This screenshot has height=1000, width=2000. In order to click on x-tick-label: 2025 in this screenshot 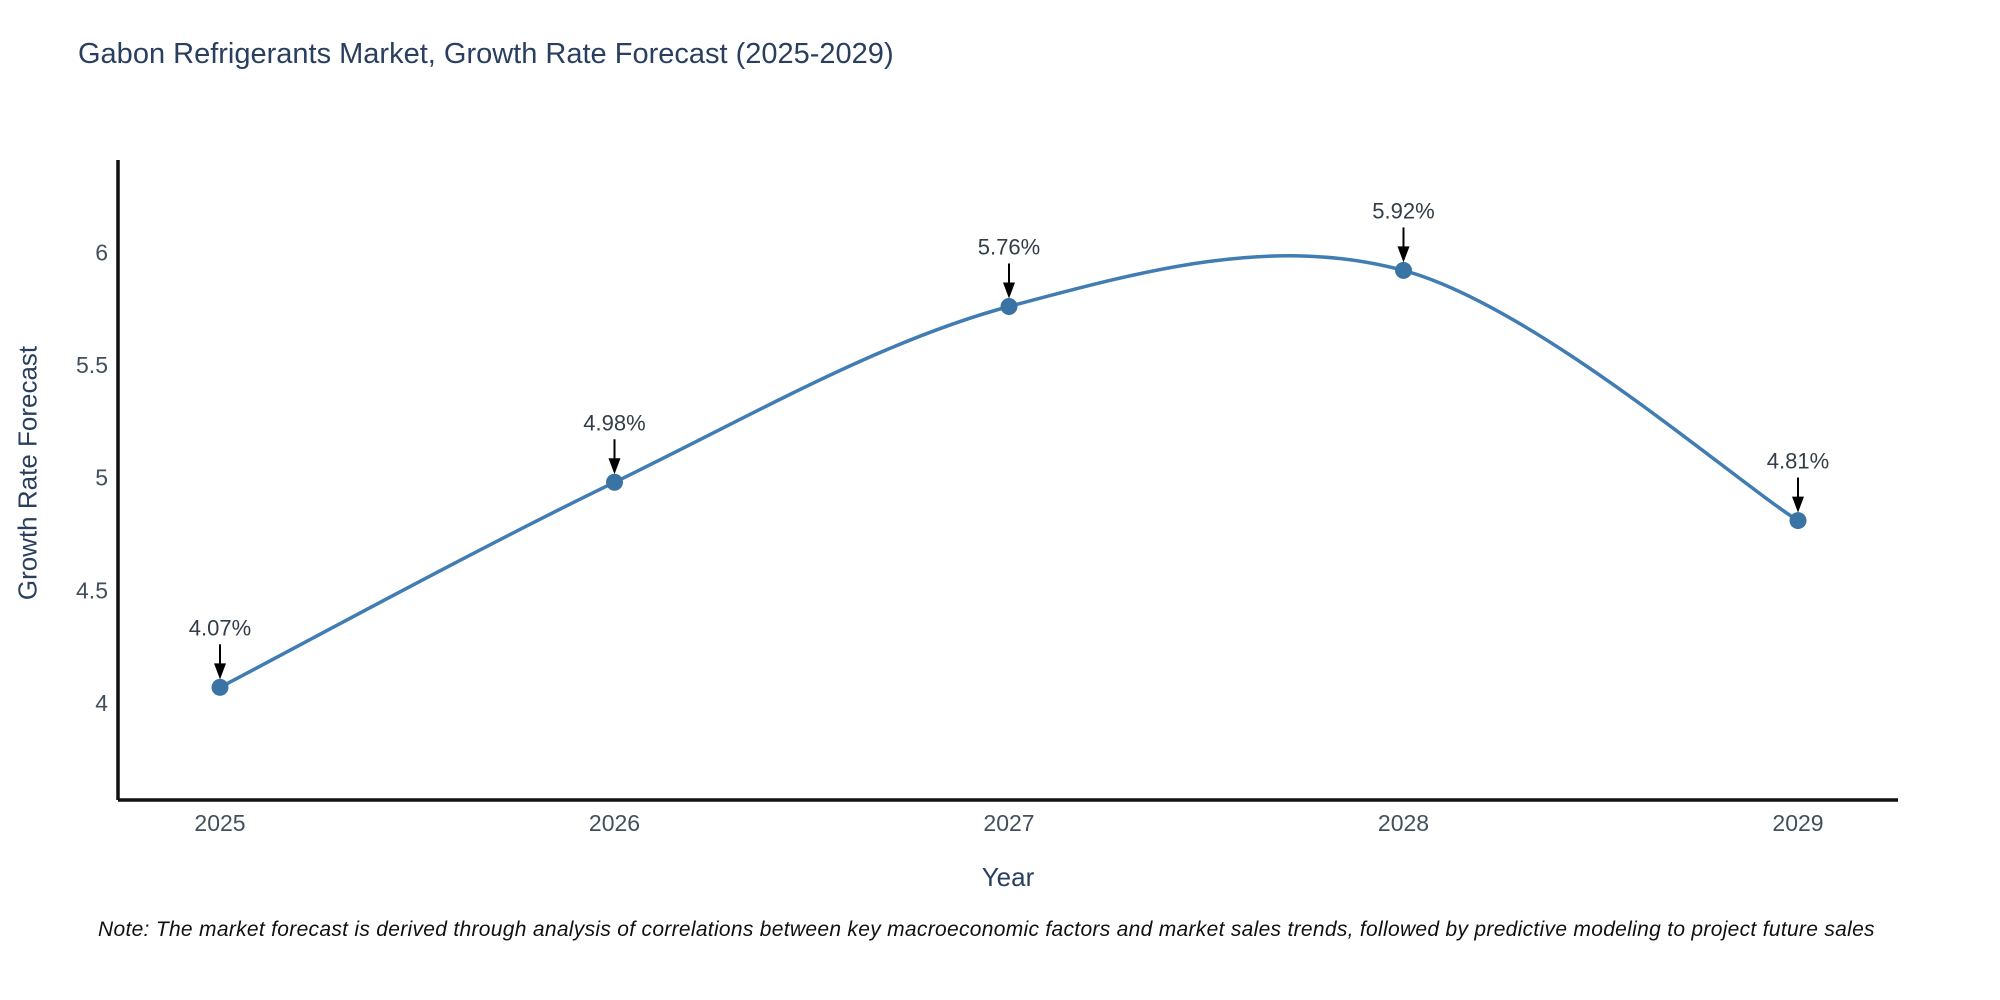, I will do `click(219, 823)`.